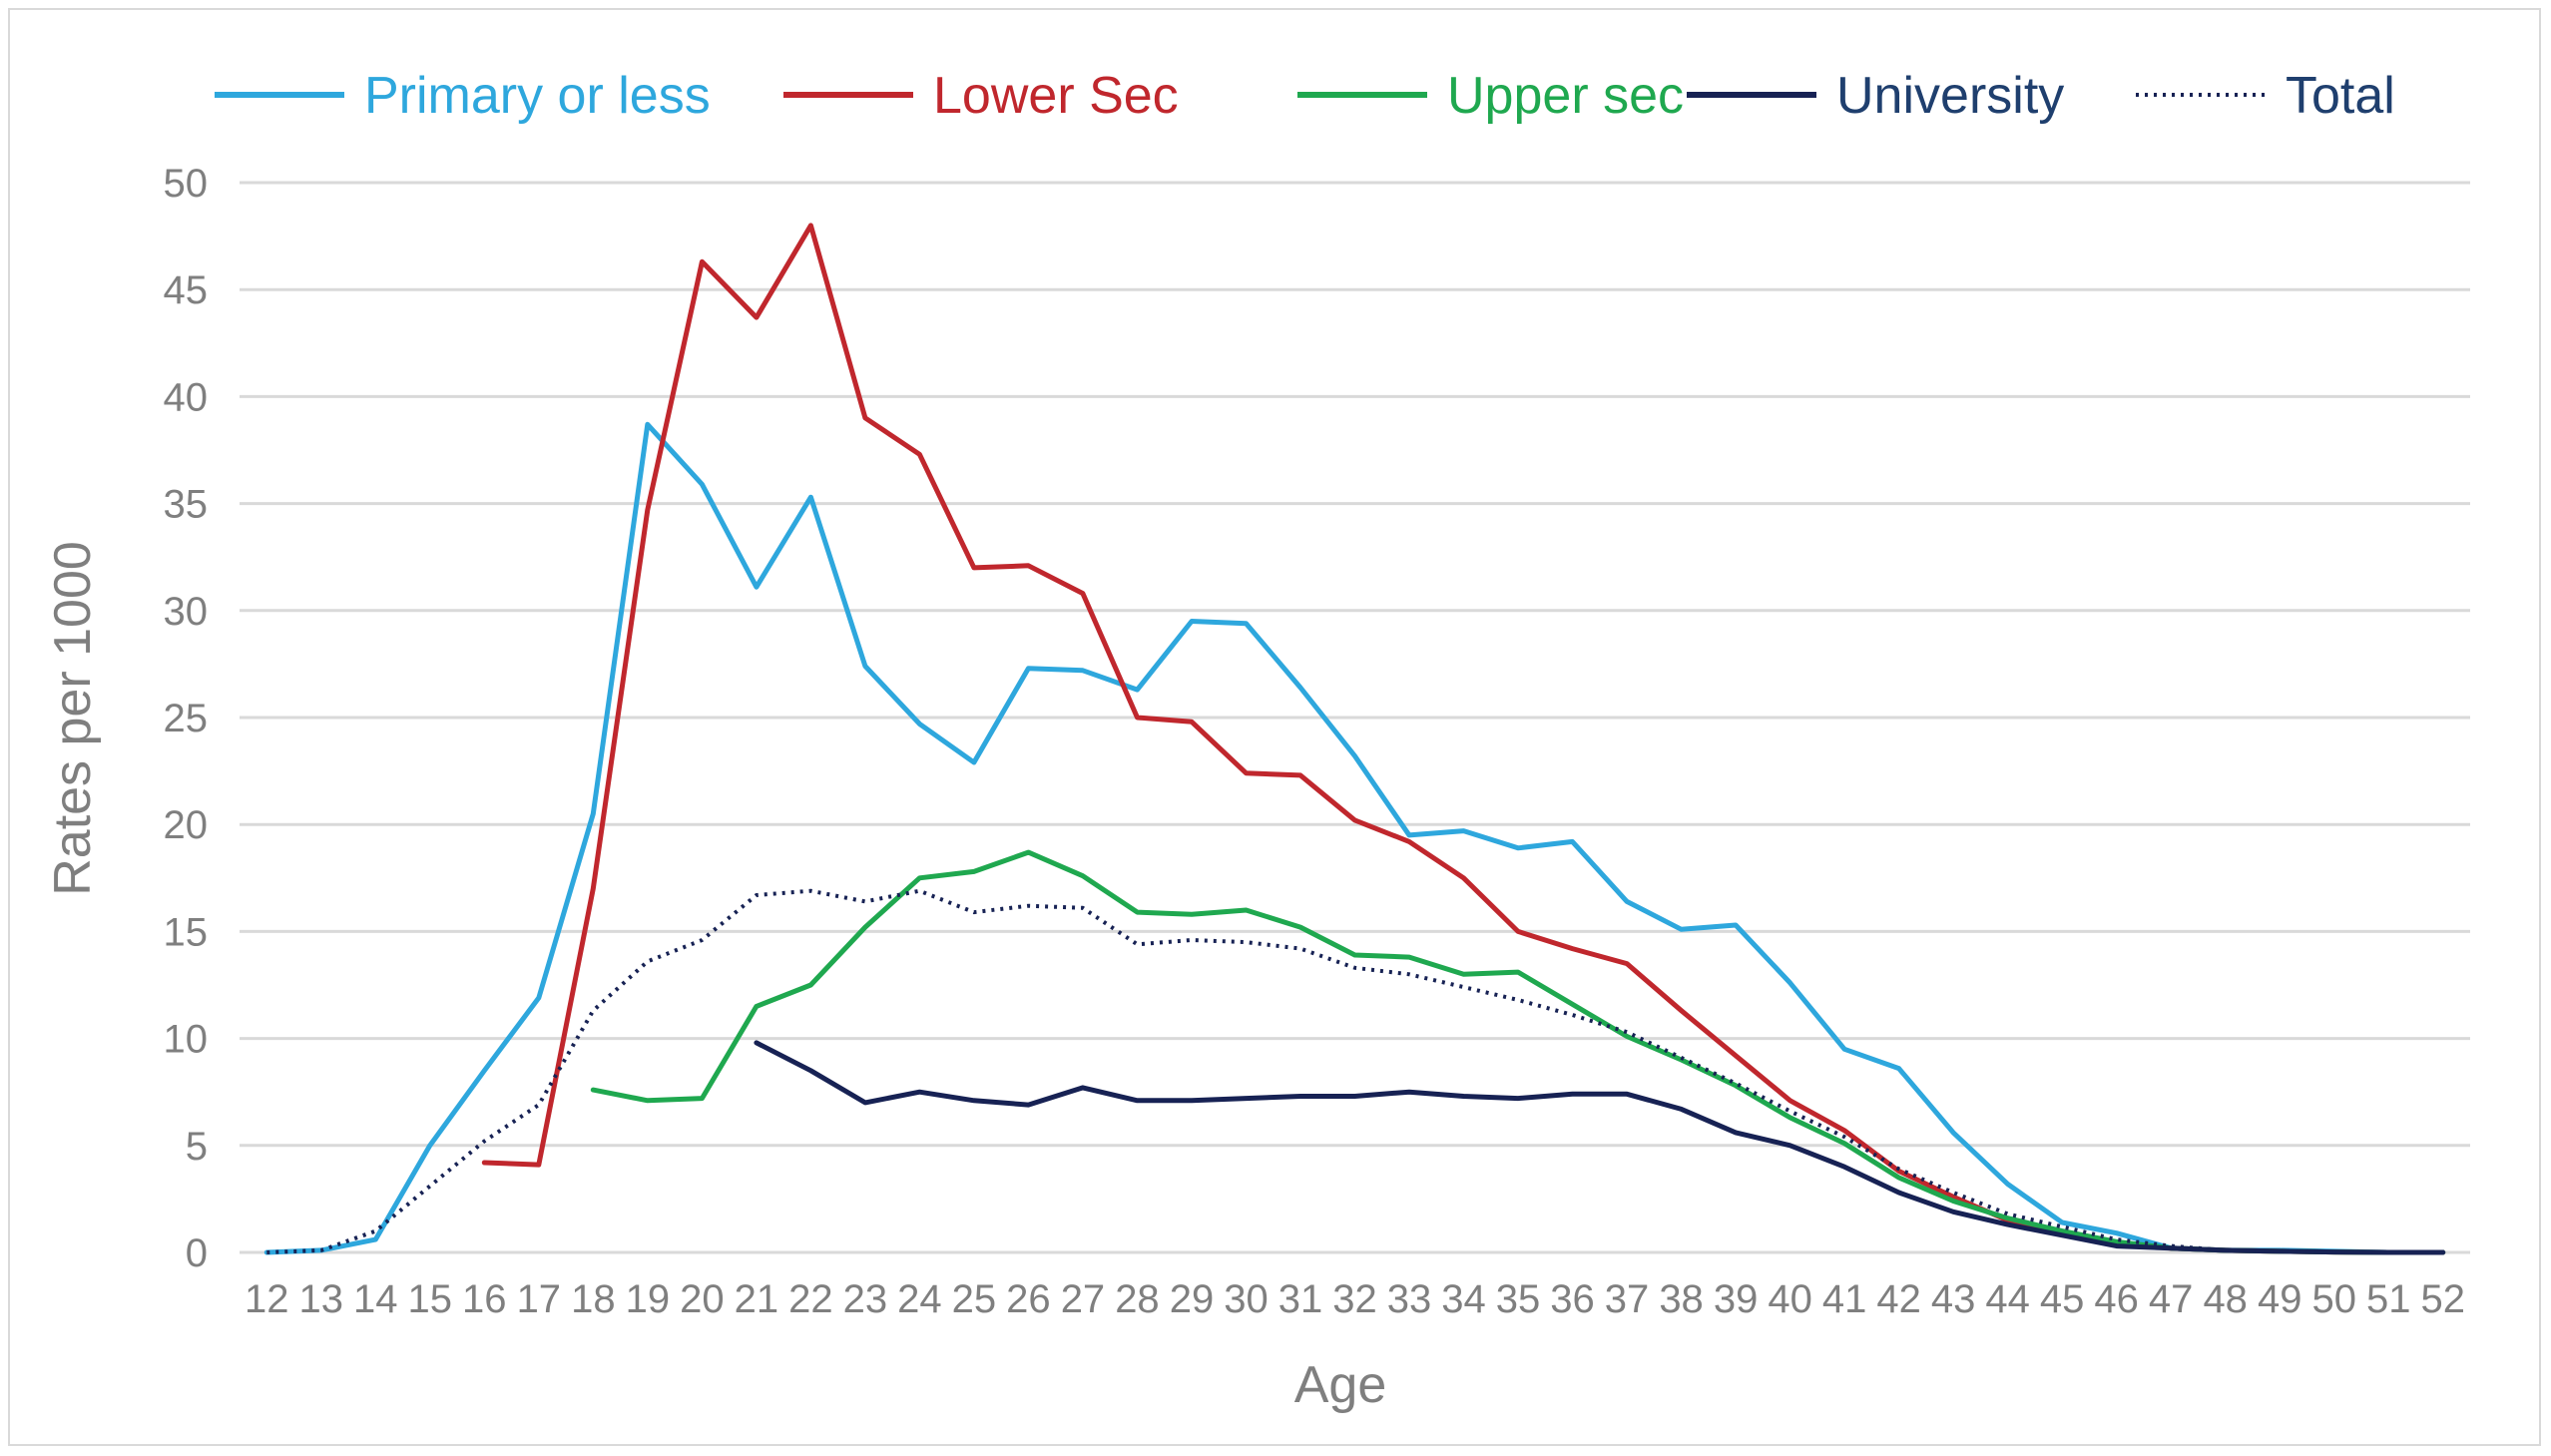 This screenshot has width=2551, height=1456. Describe the element at coordinates (648, 1299) in the screenshot. I see `x-tick-label: 19` at that location.